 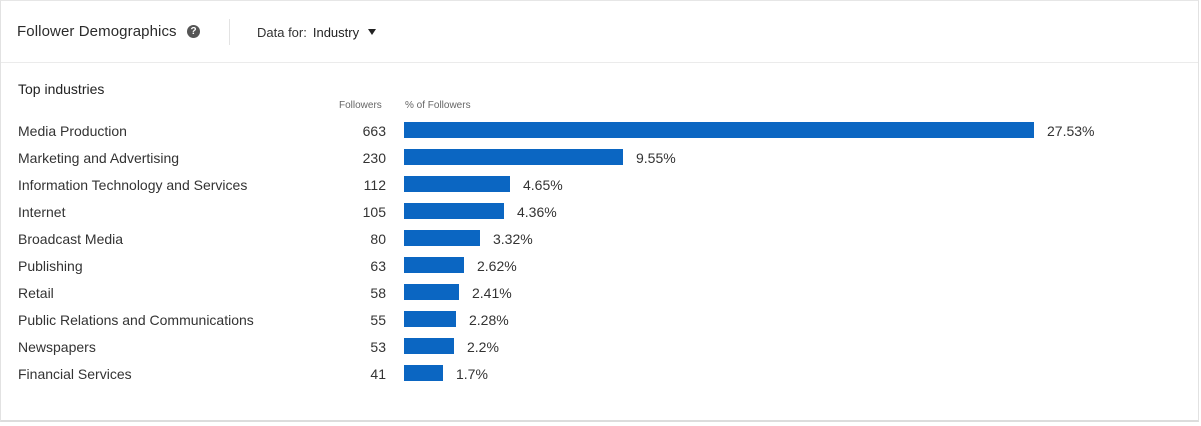 I want to click on follower-count: 58, so click(x=378, y=293).